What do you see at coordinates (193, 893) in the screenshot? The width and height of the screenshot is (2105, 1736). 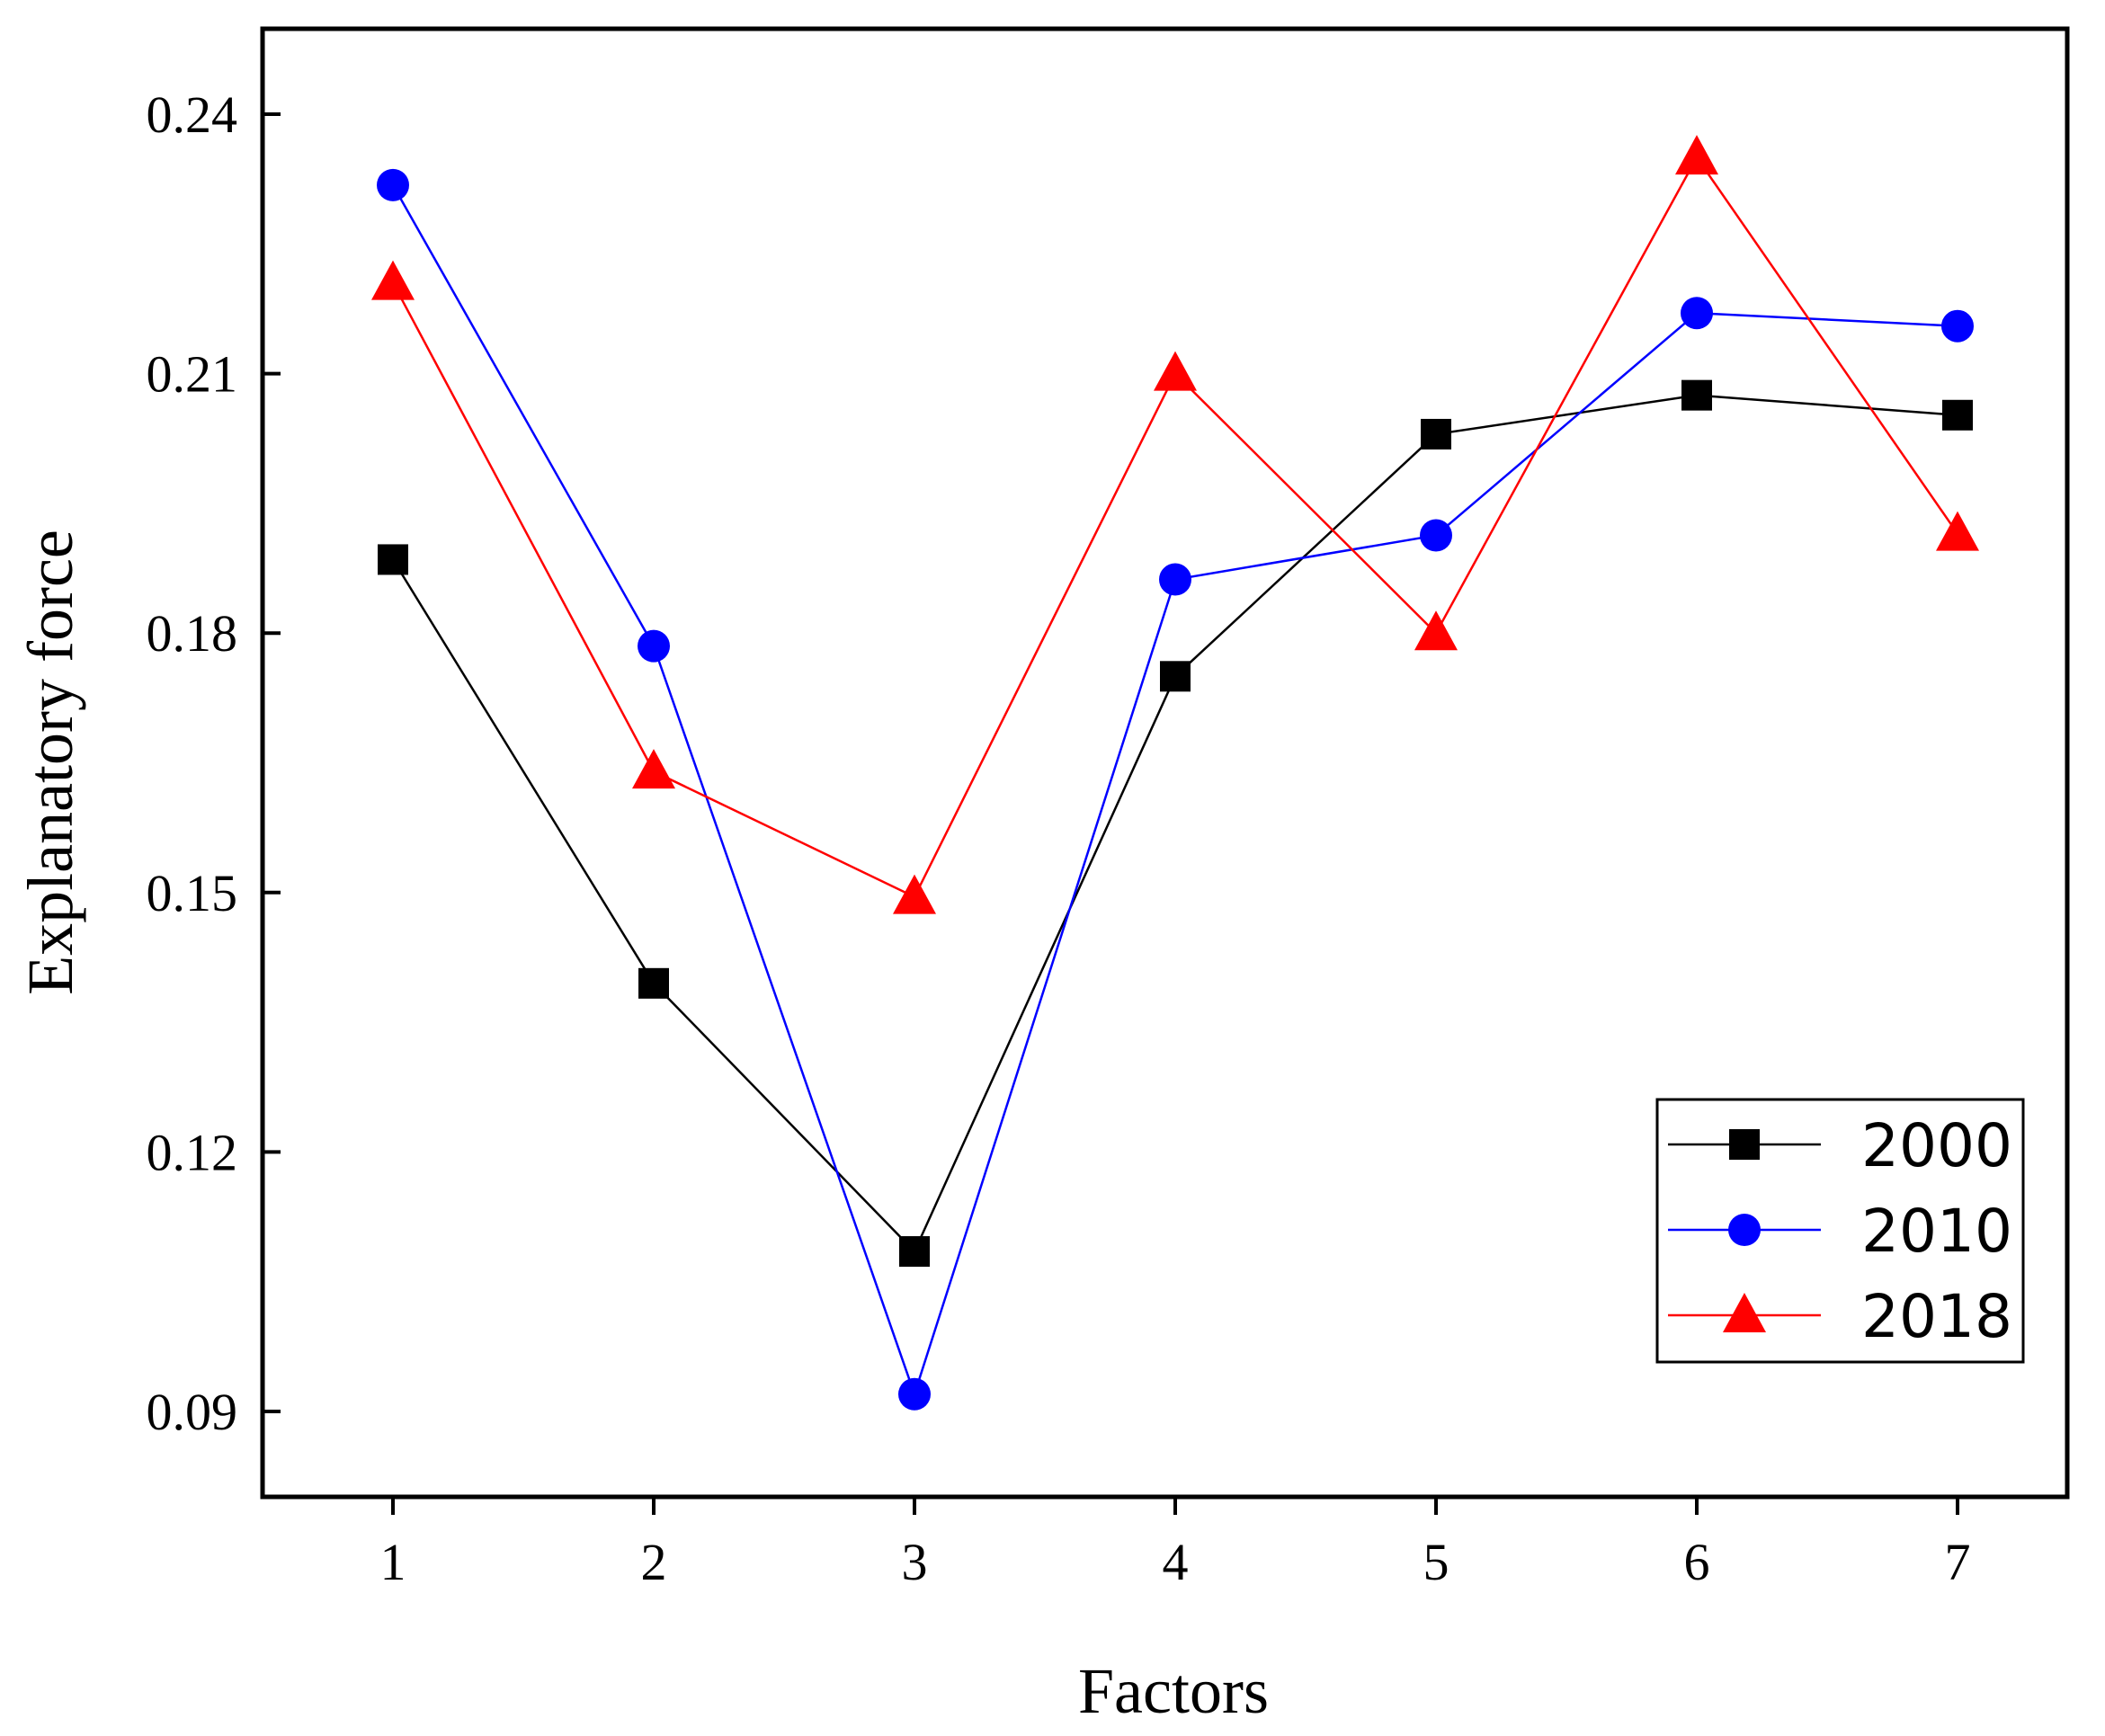 I see `y-tick-label-0.15: 0.15` at bounding box center [193, 893].